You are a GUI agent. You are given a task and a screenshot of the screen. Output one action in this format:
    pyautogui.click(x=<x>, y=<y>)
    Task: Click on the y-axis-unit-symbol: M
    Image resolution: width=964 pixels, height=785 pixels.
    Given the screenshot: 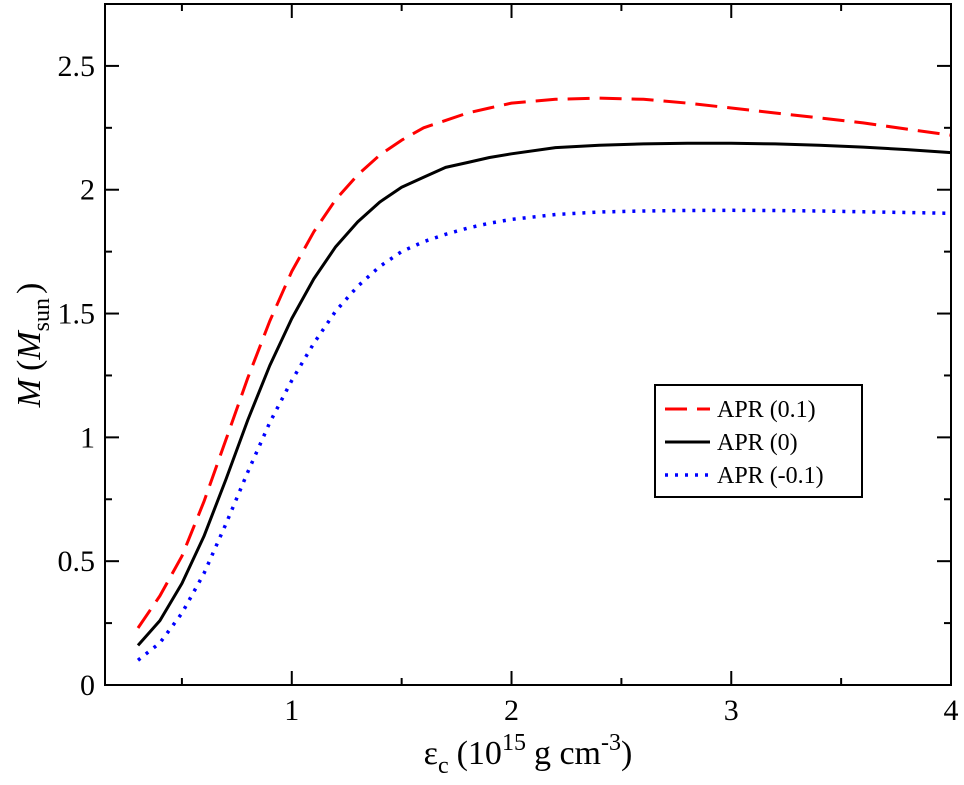 What is the action you would take?
    pyautogui.click(x=29, y=345)
    